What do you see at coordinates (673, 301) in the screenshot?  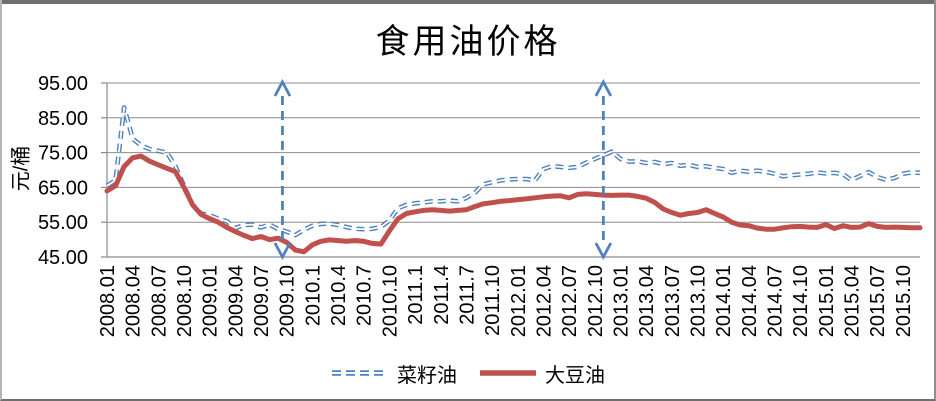 I see `x-tick-label: 2013.07` at bounding box center [673, 301].